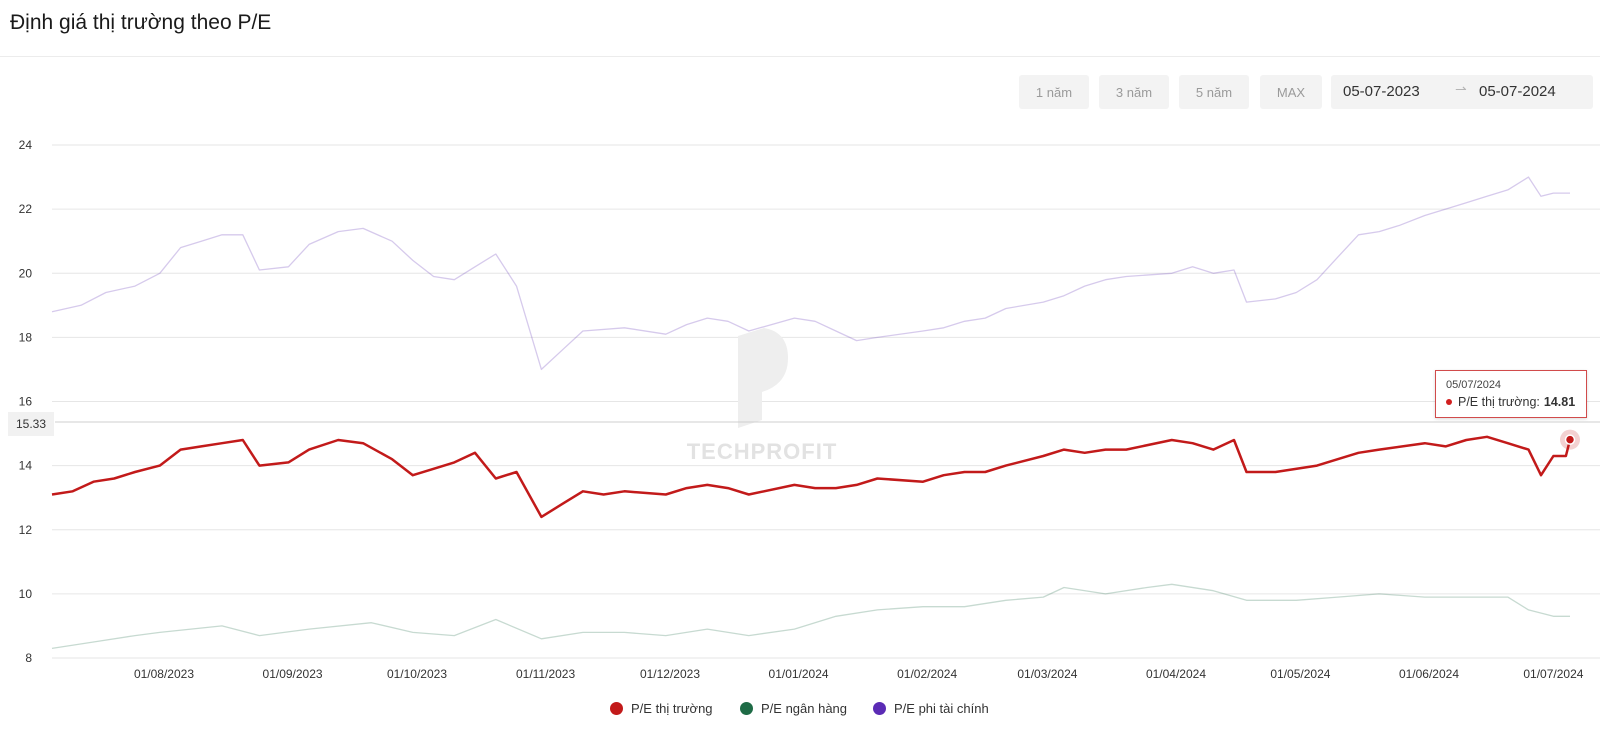 The image size is (1600, 741). What do you see at coordinates (1047, 674) in the screenshot?
I see `x-tick-label: 01/03/2024` at bounding box center [1047, 674].